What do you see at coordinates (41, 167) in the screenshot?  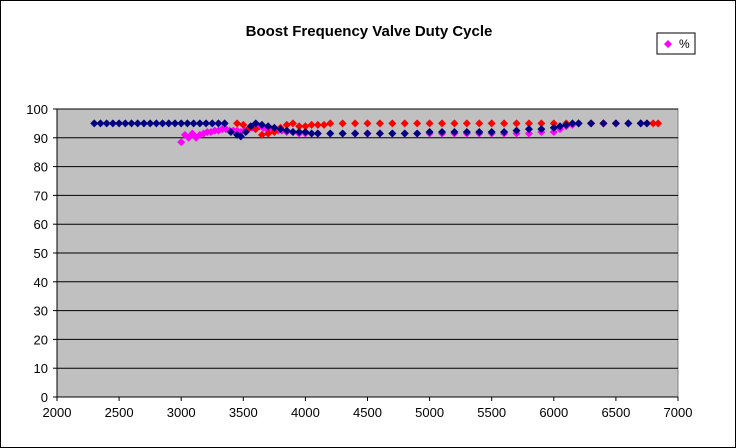 I see `y-tick-label: 80` at bounding box center [41, 167].